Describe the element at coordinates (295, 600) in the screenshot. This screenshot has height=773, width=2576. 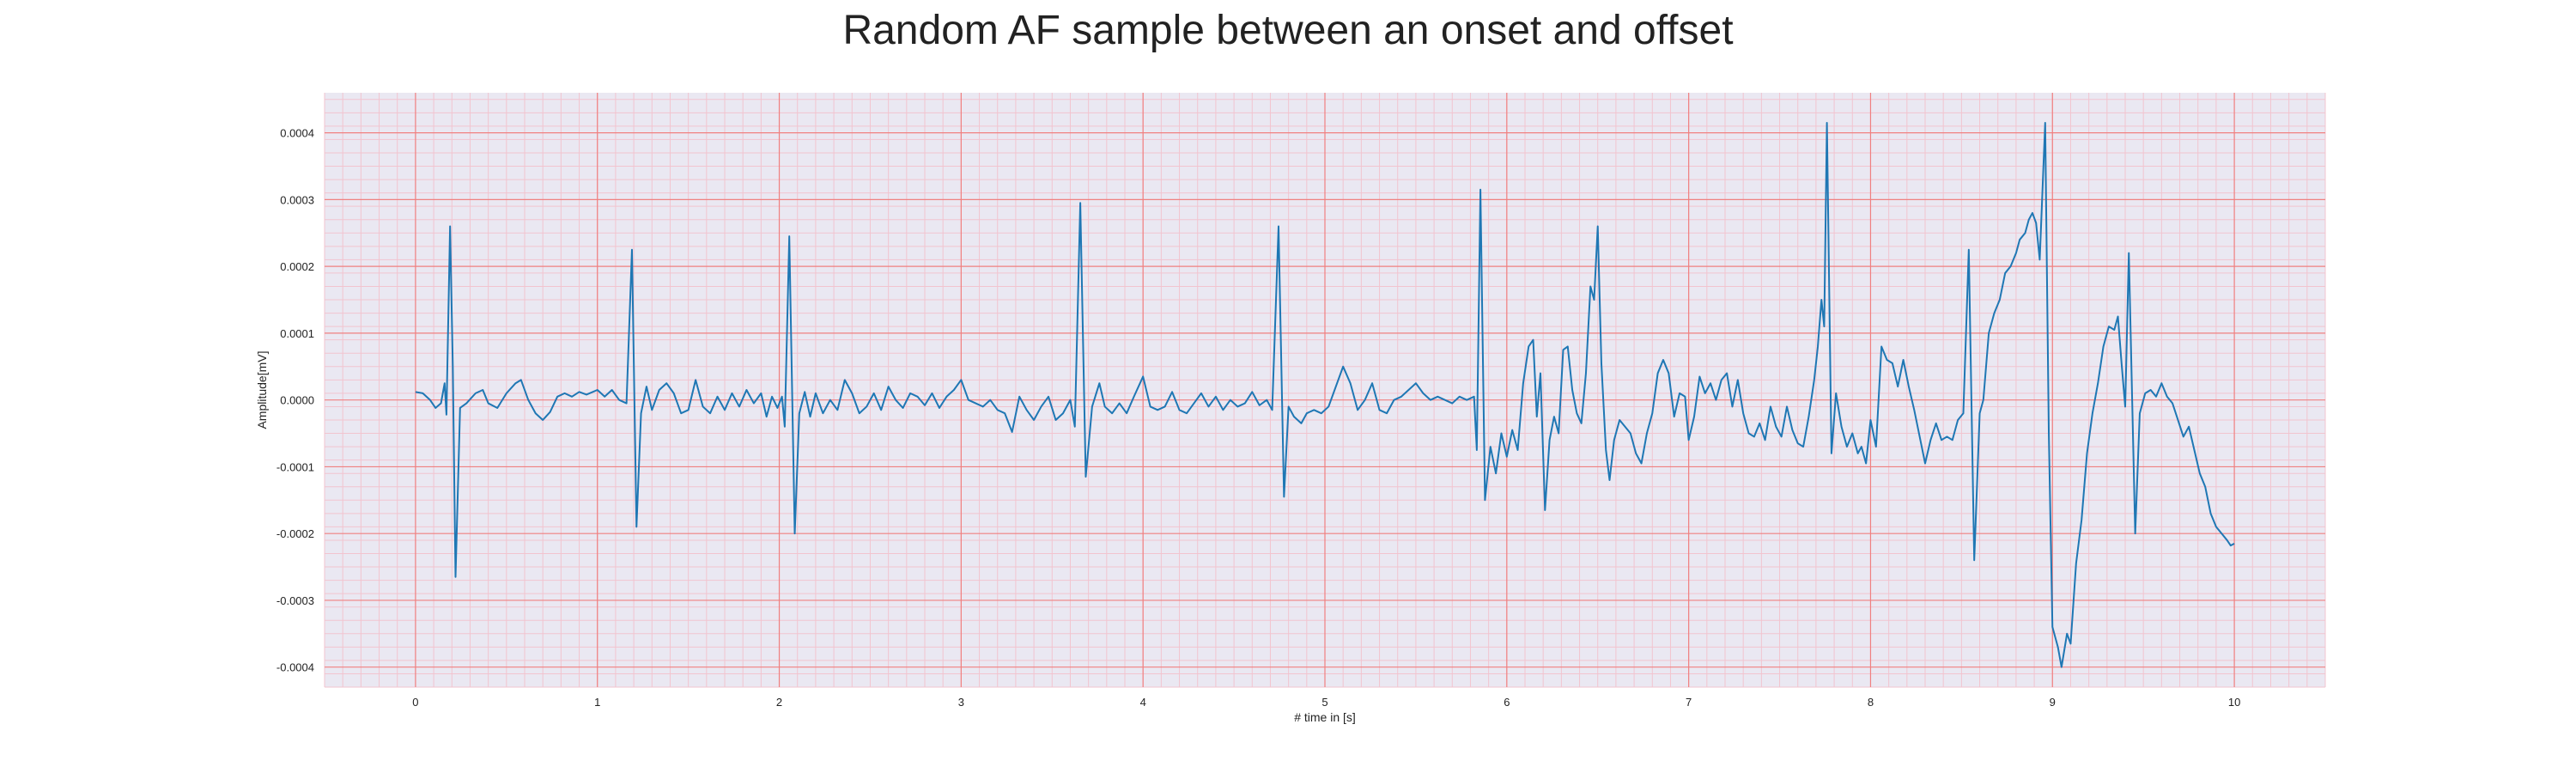
I see `y-tick-label: -0.0003` at that location.